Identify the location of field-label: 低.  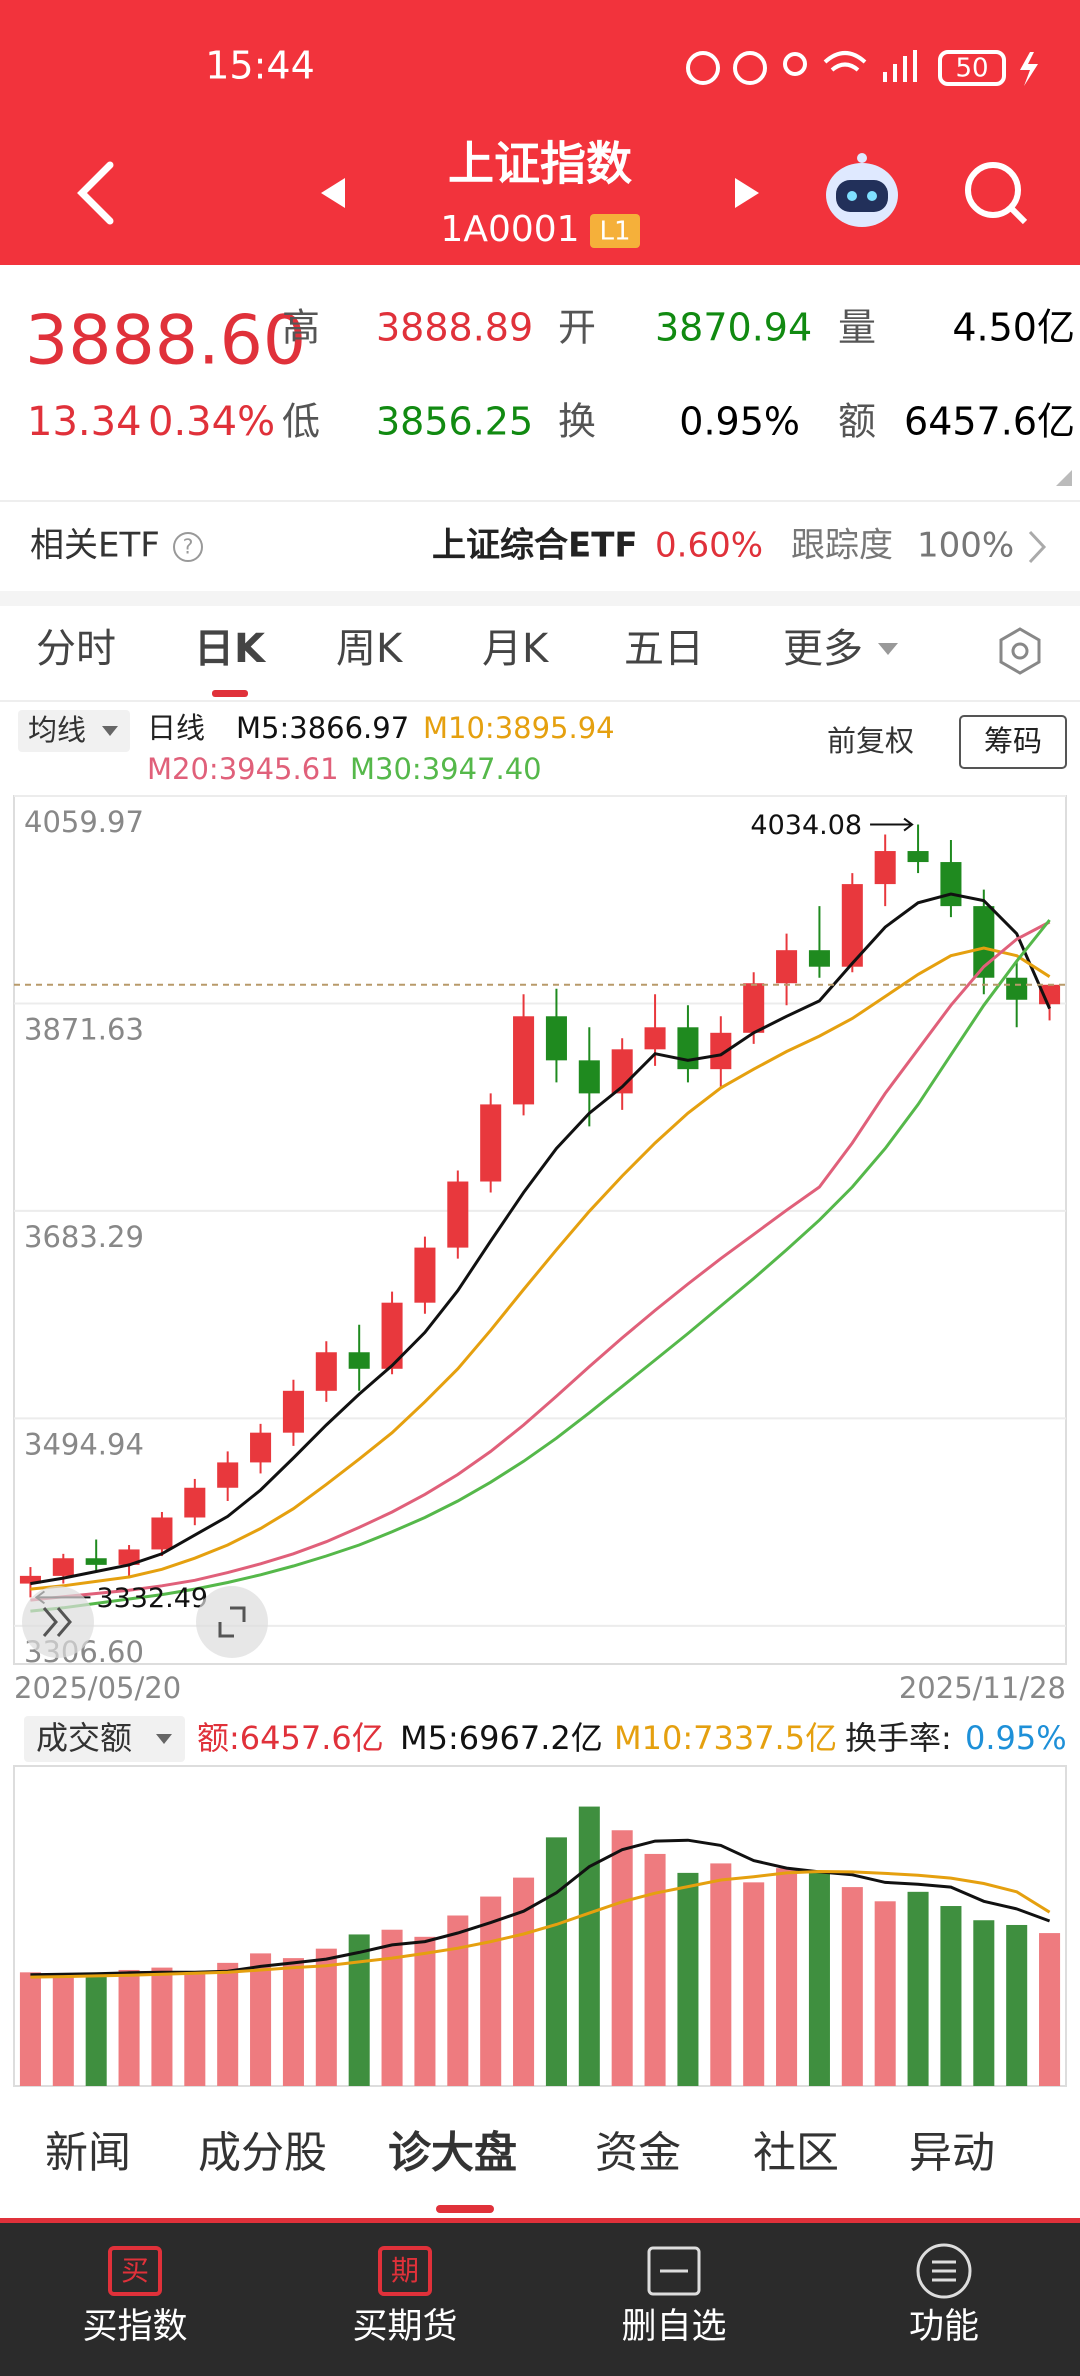
(301, 422).